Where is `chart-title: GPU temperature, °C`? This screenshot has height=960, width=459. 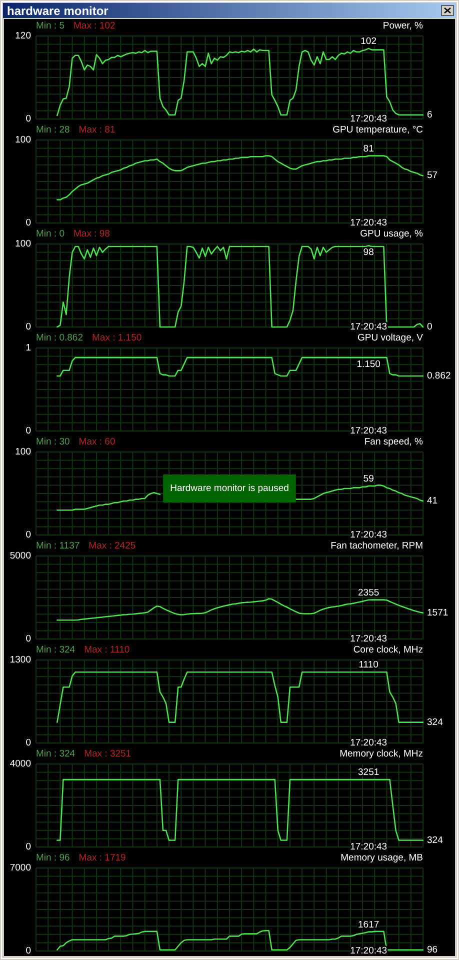
chart-title: GPU temperature, °C is located at coordinates (378, 130).